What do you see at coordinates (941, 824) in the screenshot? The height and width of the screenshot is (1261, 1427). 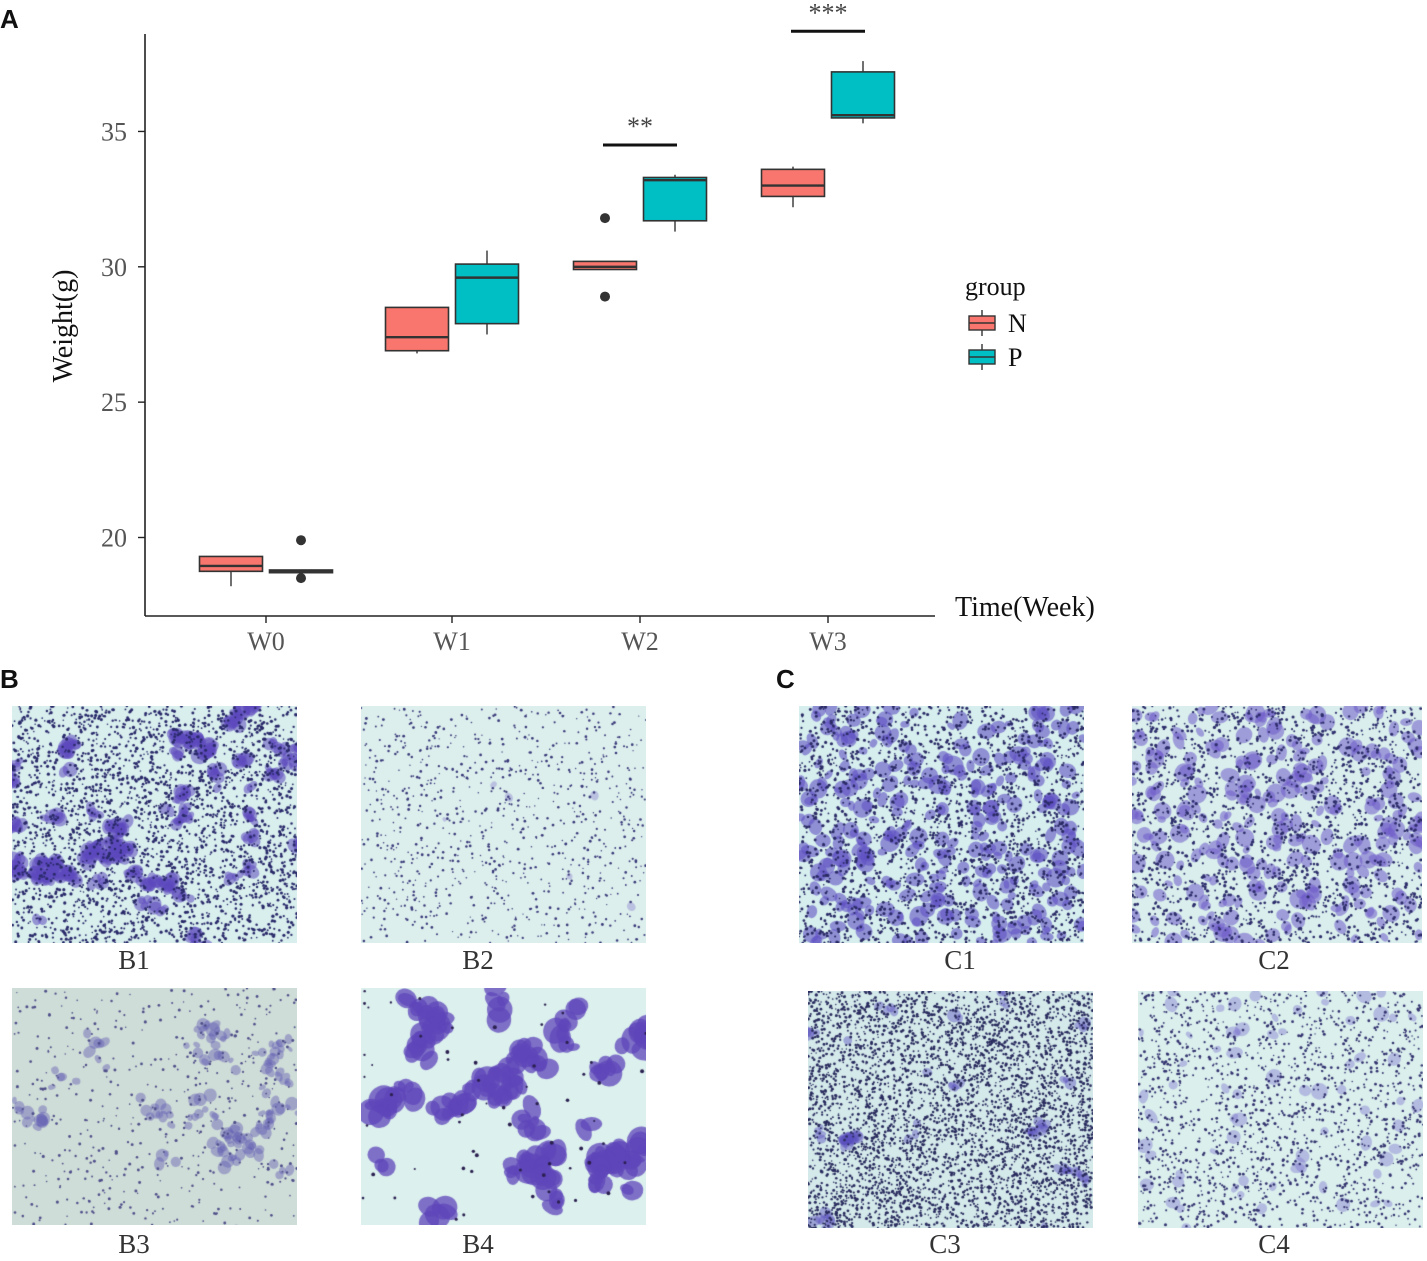 I see `micrograph-c1` at bounding box center [941, 824].